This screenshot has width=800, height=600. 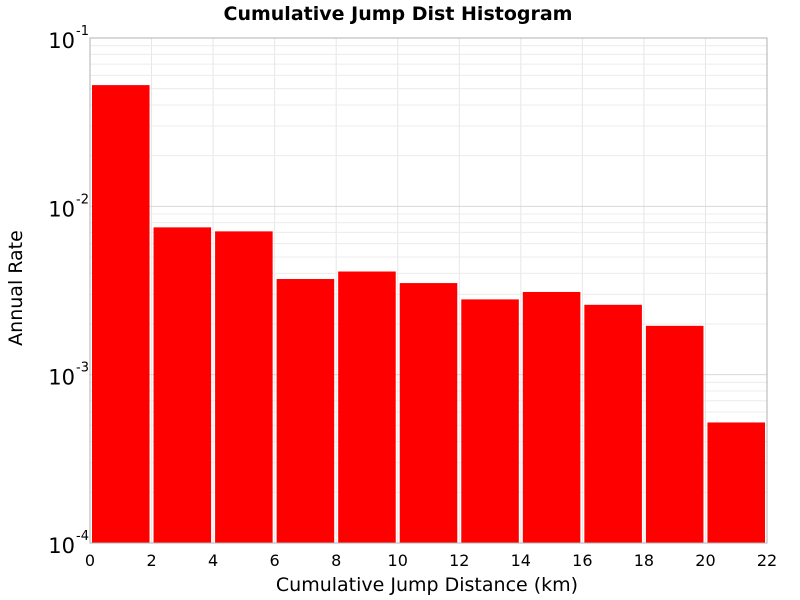 I want to click on x-tick-label: 6, so click(x=275, y=560).